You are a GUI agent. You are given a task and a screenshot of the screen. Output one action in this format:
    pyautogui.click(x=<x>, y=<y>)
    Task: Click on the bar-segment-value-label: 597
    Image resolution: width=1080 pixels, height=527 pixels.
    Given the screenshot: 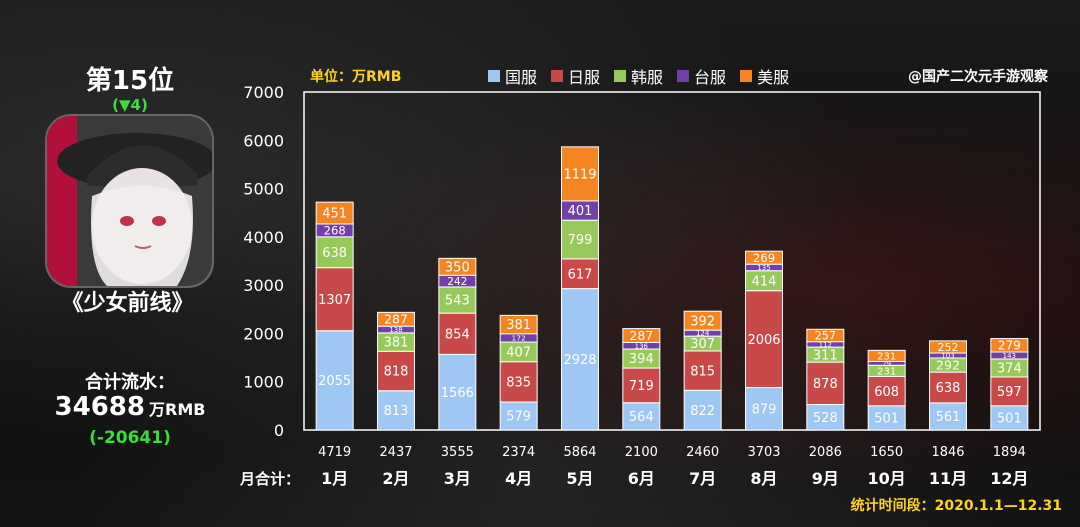 What is the action you would take?
    pyautogui.click(x=1009, y=392)
    